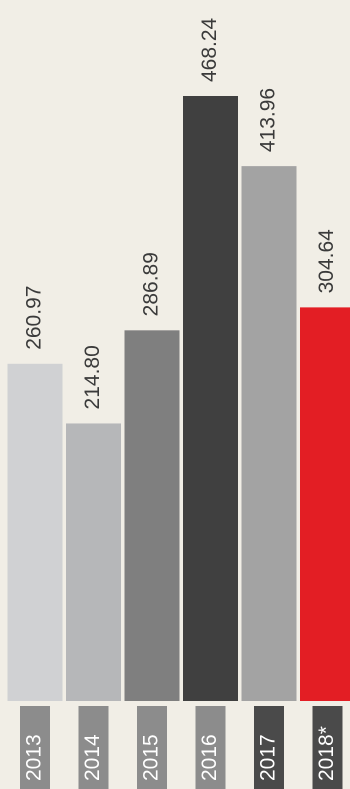  I want to click on value-label-2016: 468.24, so click(209, 49).